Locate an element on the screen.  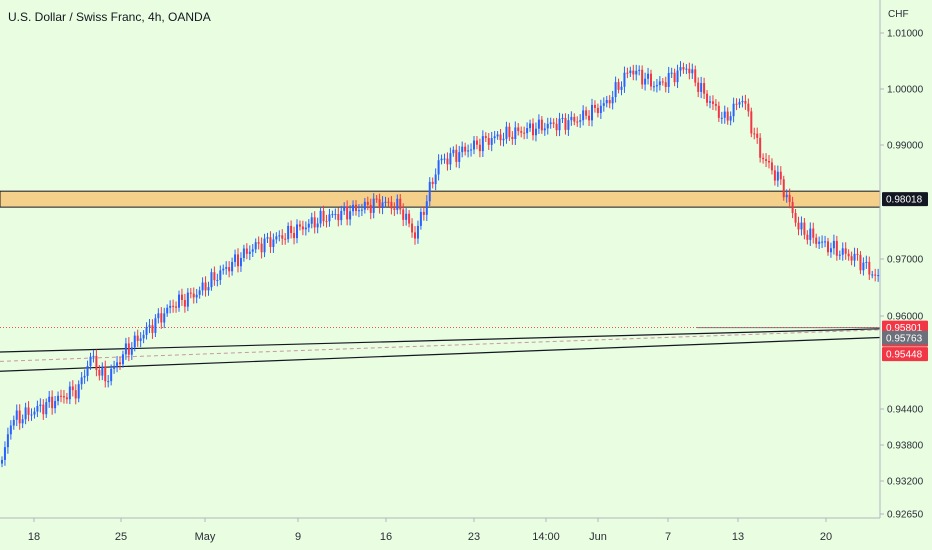
y-tick-label: 1.00000 is located at coordinates (905, 90).